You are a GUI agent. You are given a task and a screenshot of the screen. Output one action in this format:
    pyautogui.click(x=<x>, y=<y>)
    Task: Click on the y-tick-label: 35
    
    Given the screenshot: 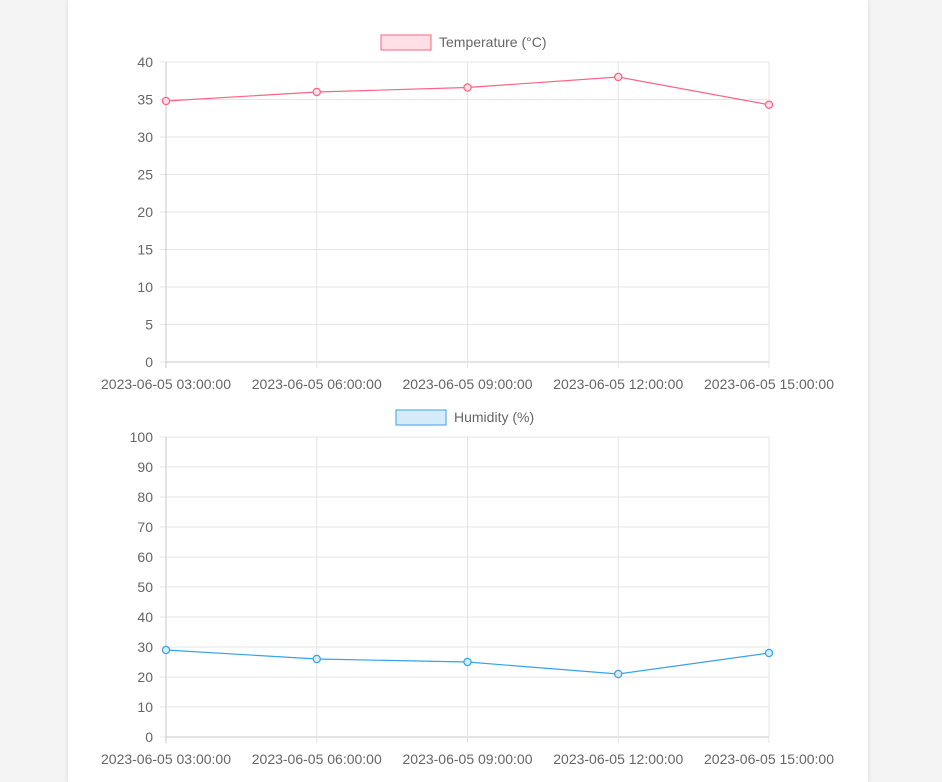 What is the action you would take?
    pyautogui.click(x=145, y=100)
    